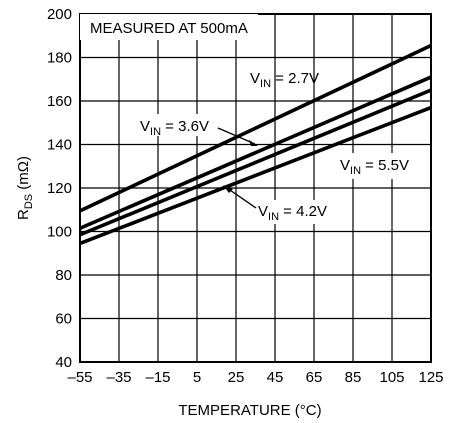 This screenshot has height=423, width=460. Describe the element at coordinates (292, 213) in the screenshot. I see `series-label-4.2v: VIN = 4.2V` at that location.